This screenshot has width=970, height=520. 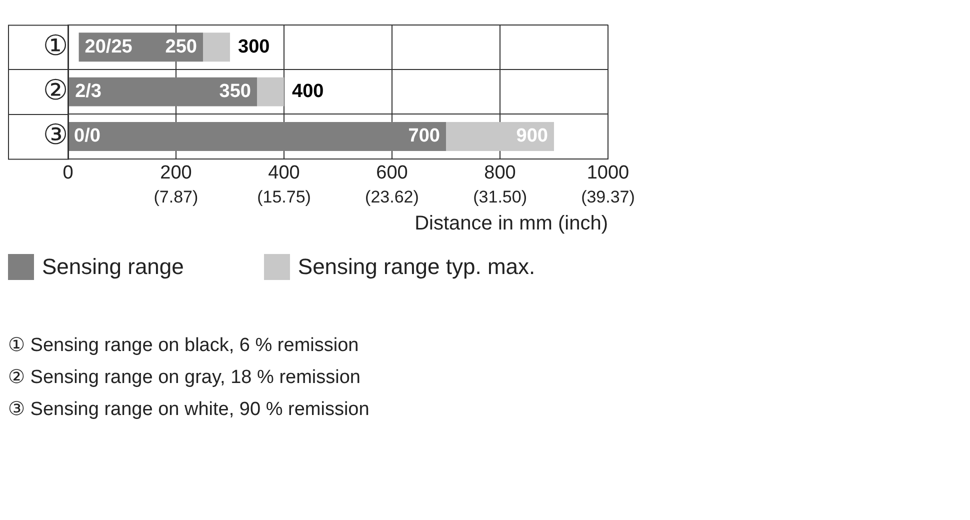 I want to click on data-label: 400, so click(x=308, y=91).